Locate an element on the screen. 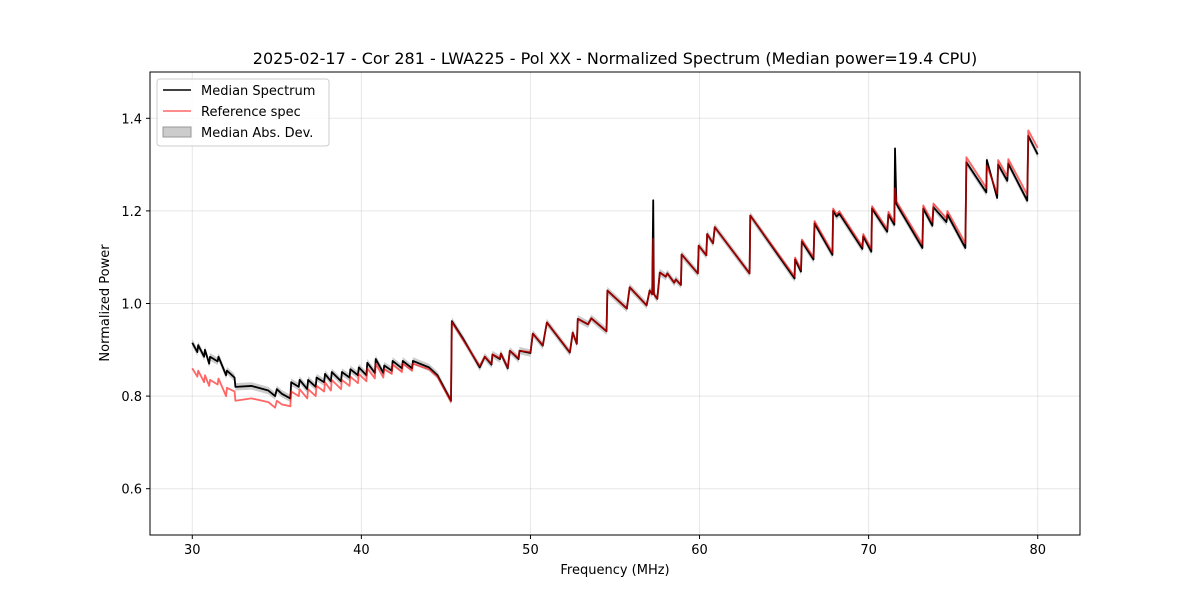  x-tick-label: 60 is located at coordinates (699, 550).